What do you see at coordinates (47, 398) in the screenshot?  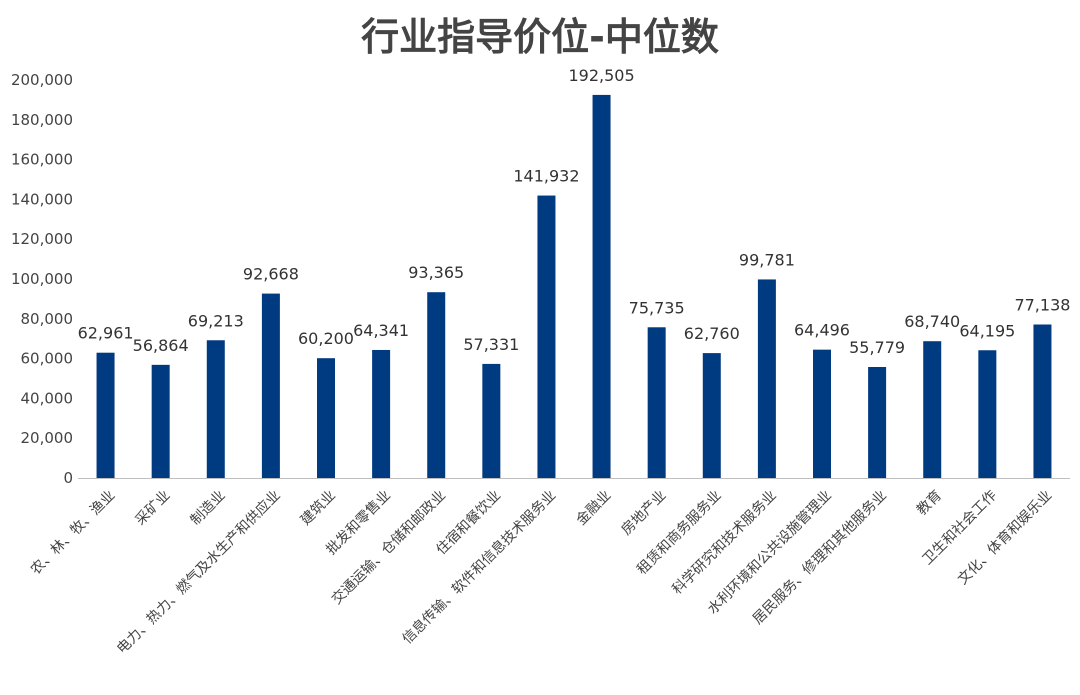 I see `y-tick-label: 40,000` at bounding box center [47, 398].